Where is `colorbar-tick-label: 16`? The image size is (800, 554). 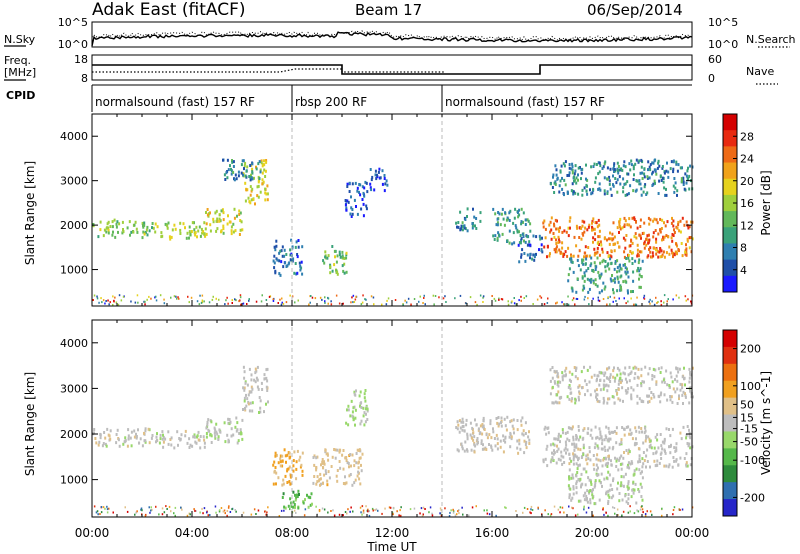 colorbar-tick-label: 16 is located at coordinates (747, 203).